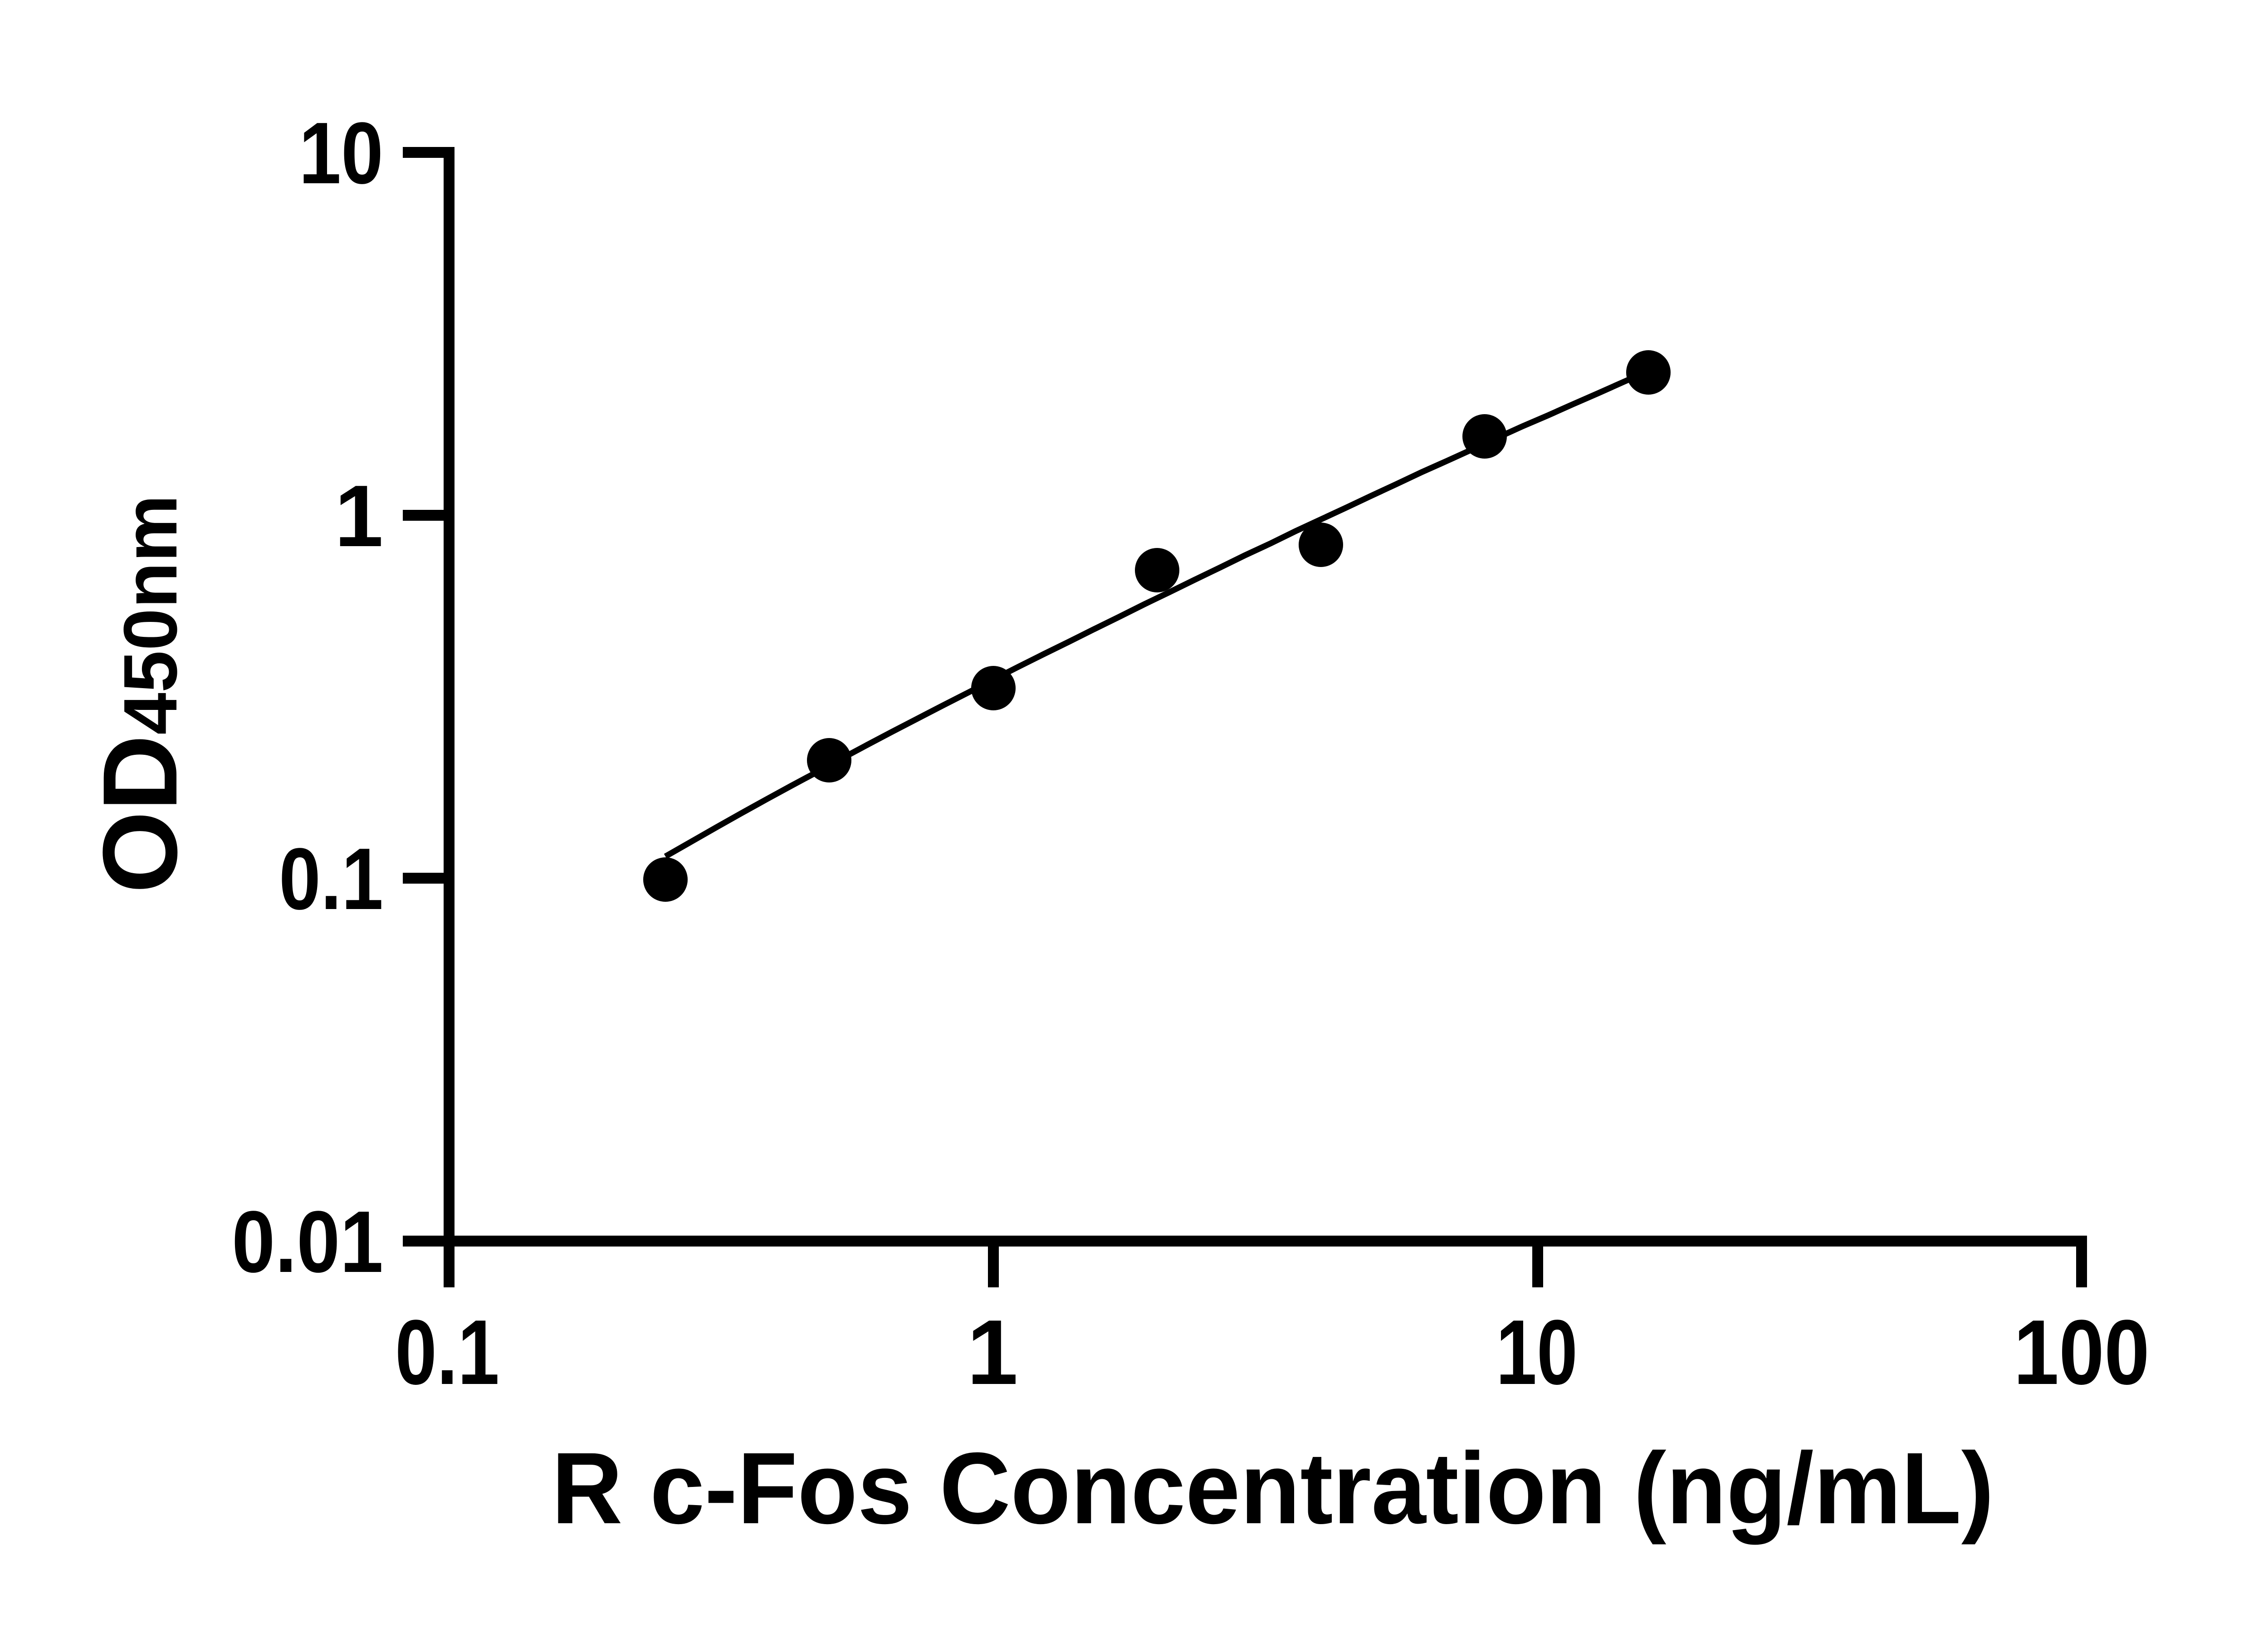 The image size is (2268, 1633). What do you see at coordinates (2082, 1352) in the screenshot?
I see `svg-text: 100` at bounding box center [2082, 1352].